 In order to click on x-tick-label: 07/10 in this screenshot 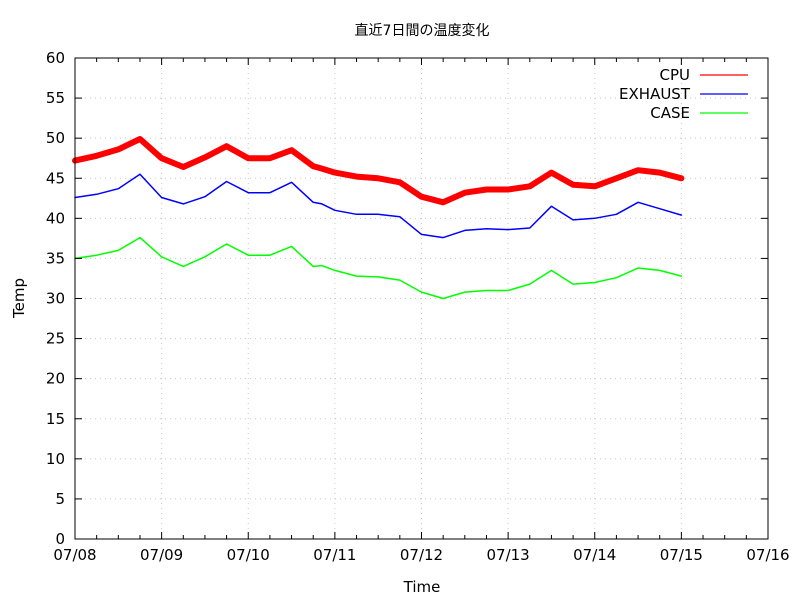, I will do `click(248, 555)`.